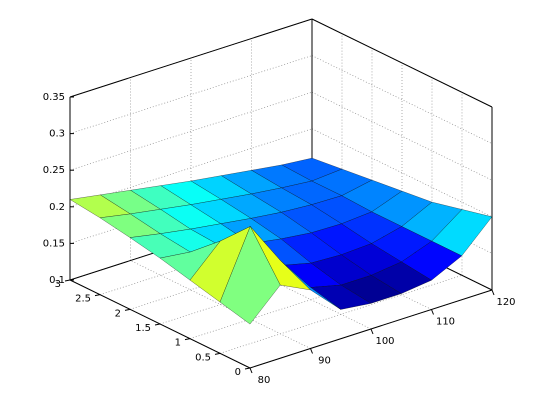  What do you see at coordinates (250, 275) in the screenshot?
I see `surface-patch` at bounding box center [250, 275].